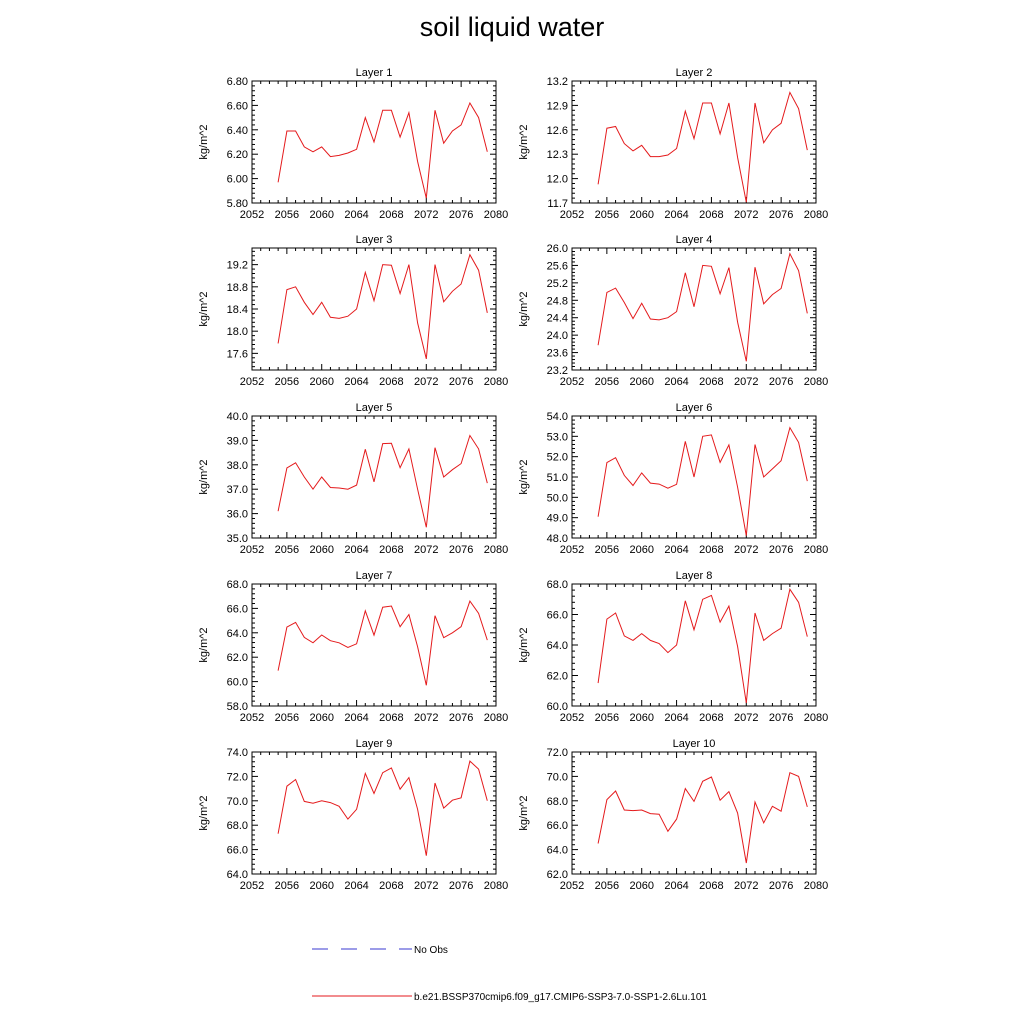  I want to click on y-tick-label: 18.4, so click(237, 310).